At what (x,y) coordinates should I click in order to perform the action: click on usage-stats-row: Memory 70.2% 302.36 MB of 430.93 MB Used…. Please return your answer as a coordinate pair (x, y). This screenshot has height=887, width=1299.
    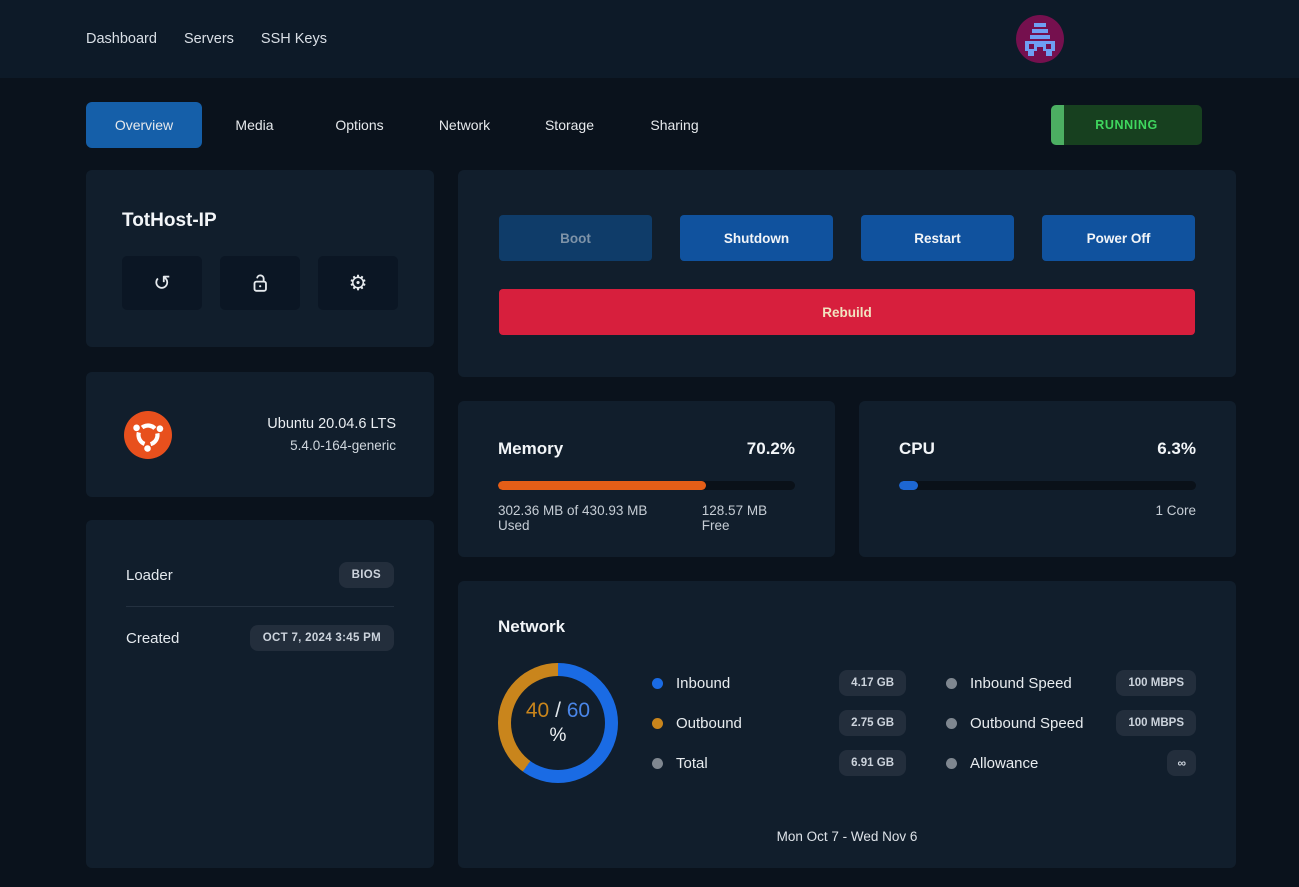
    Looking at the image, I should click on (847, 479).